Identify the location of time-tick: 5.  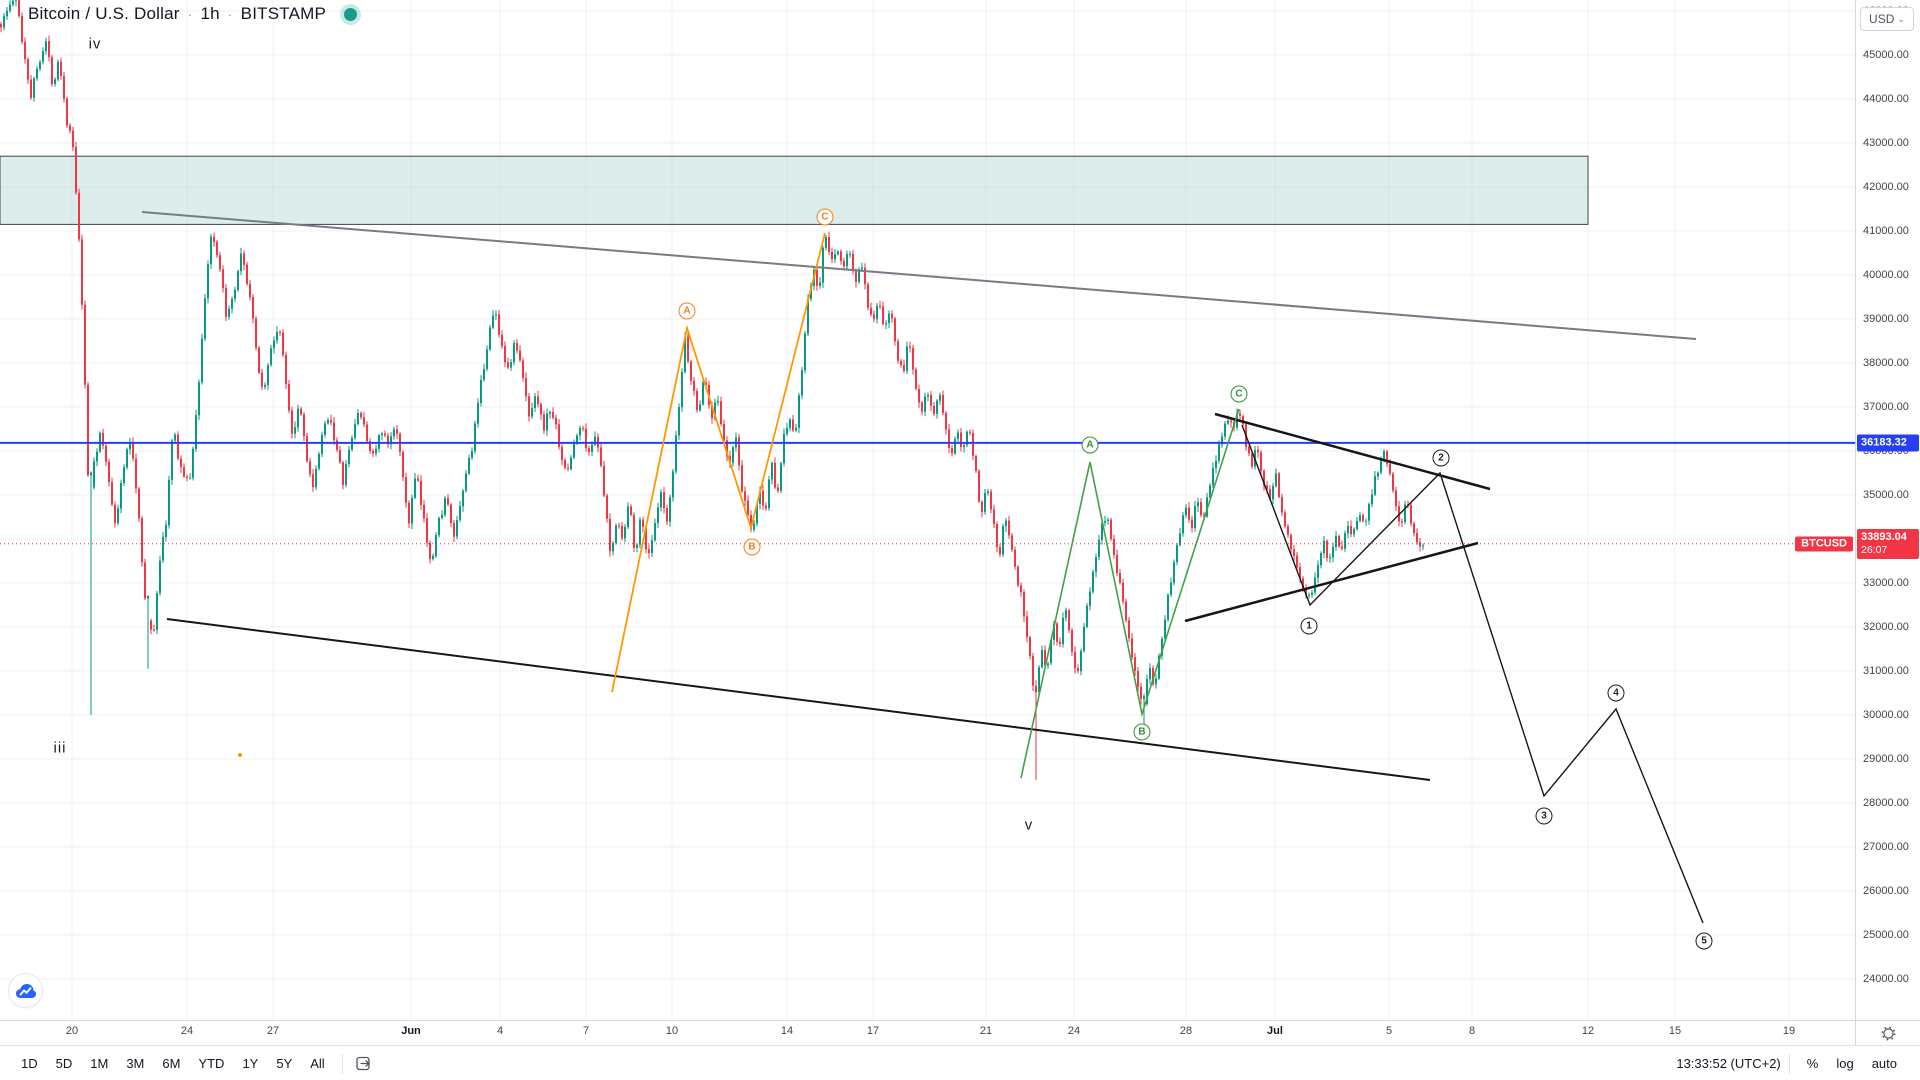
(1389, 1031).